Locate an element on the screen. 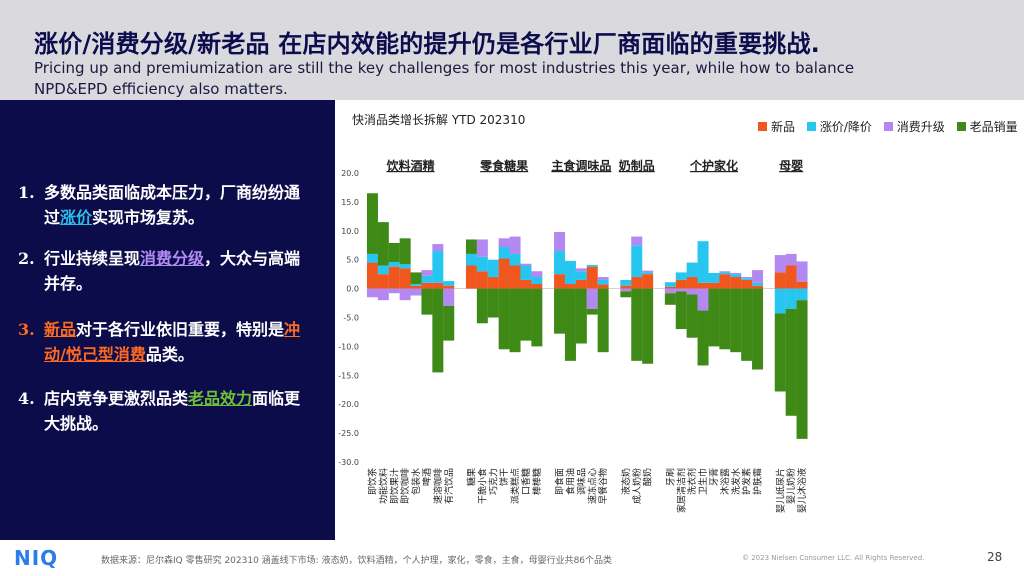 The image size is (1024, 576). key-point-text-part: 实现市场复苏。 is located at coordinates (148, 217).